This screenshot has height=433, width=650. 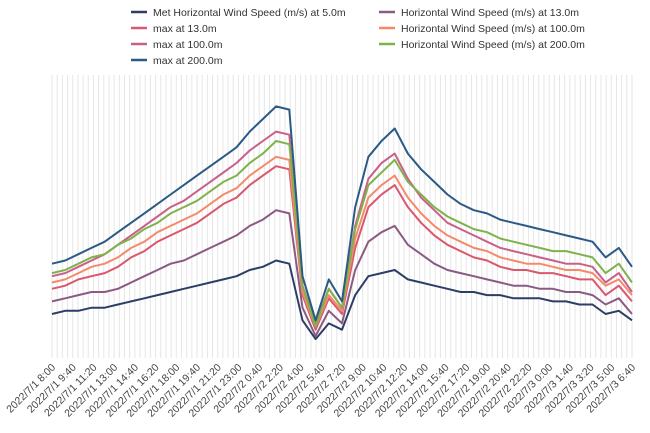 I want to click on legend-label-0: Met Horizontal Wind Speed (m/s) at 5.0m, so click(x=249, y=13).